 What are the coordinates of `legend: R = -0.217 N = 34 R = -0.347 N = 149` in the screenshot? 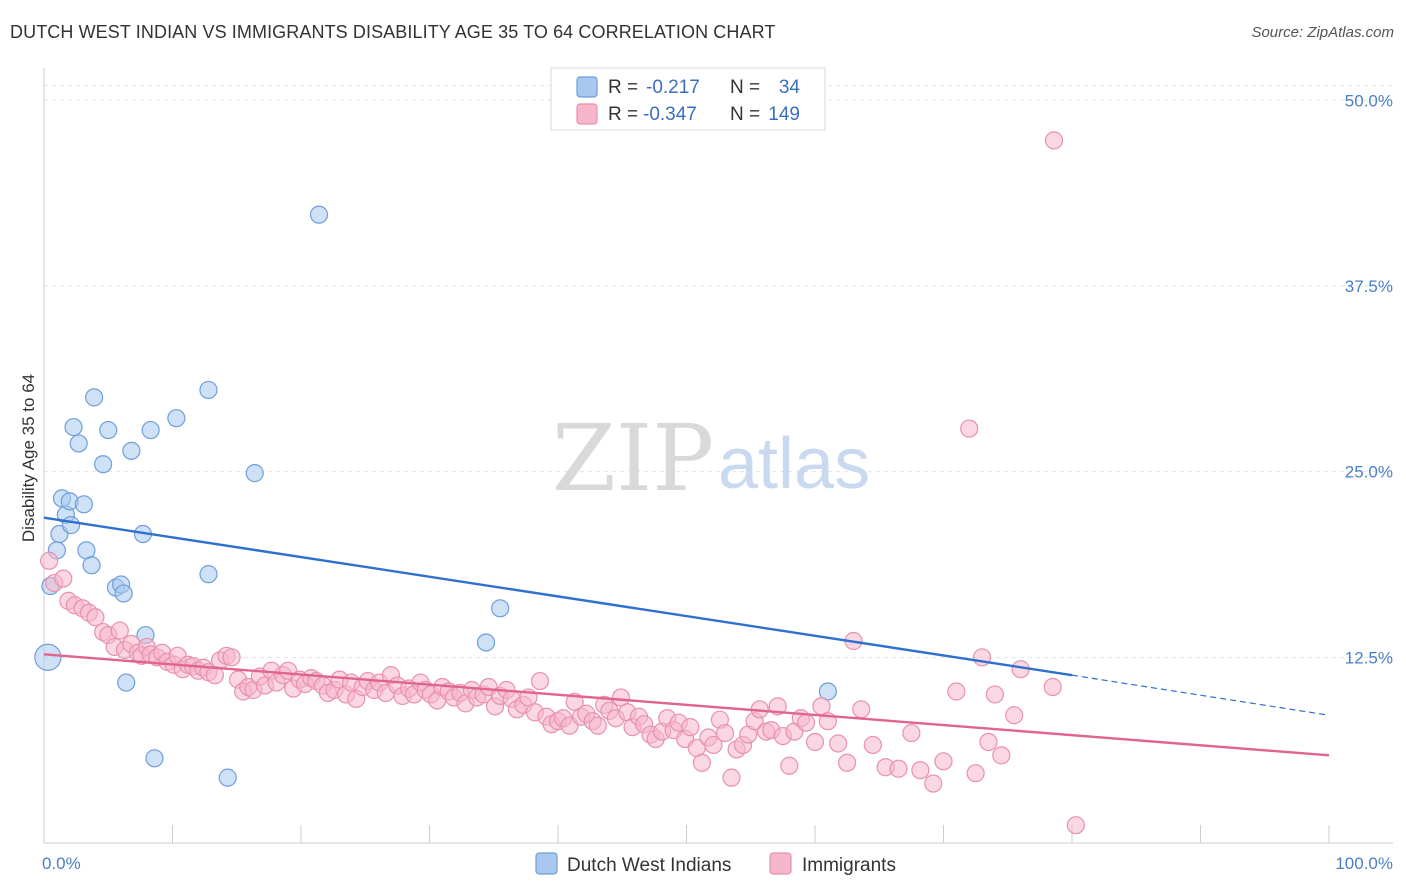 It's located at (688, 99).